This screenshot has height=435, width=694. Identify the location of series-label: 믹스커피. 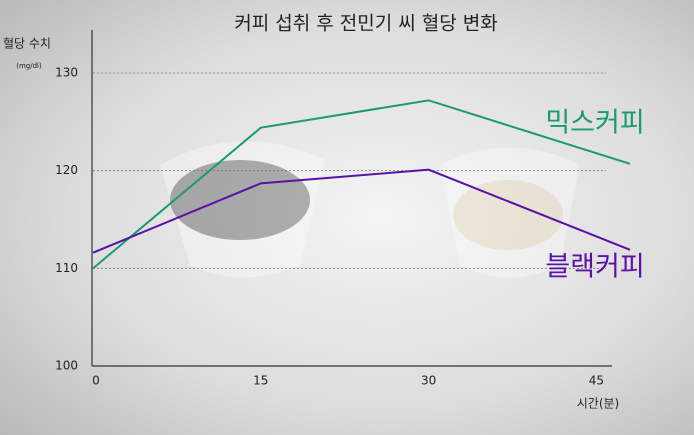
(594, 123).